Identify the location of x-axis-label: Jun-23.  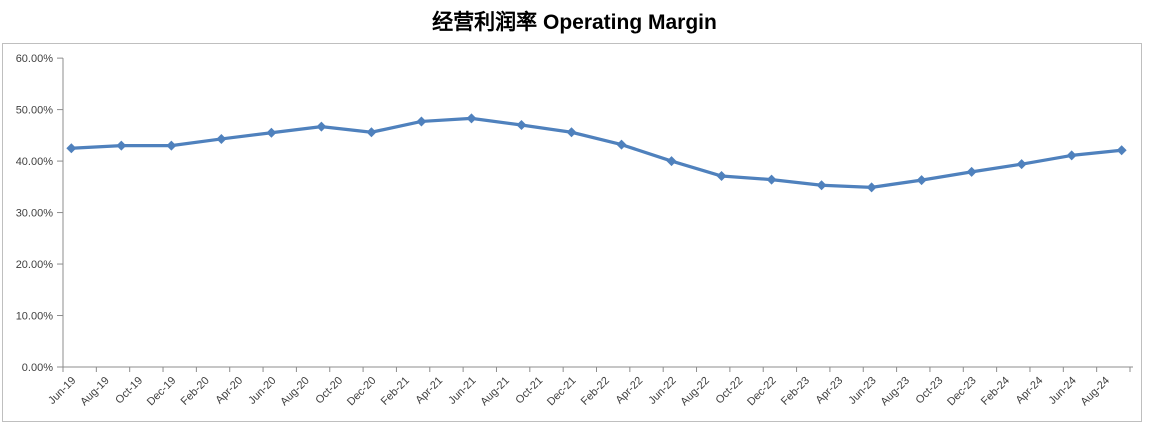
(862, 391).